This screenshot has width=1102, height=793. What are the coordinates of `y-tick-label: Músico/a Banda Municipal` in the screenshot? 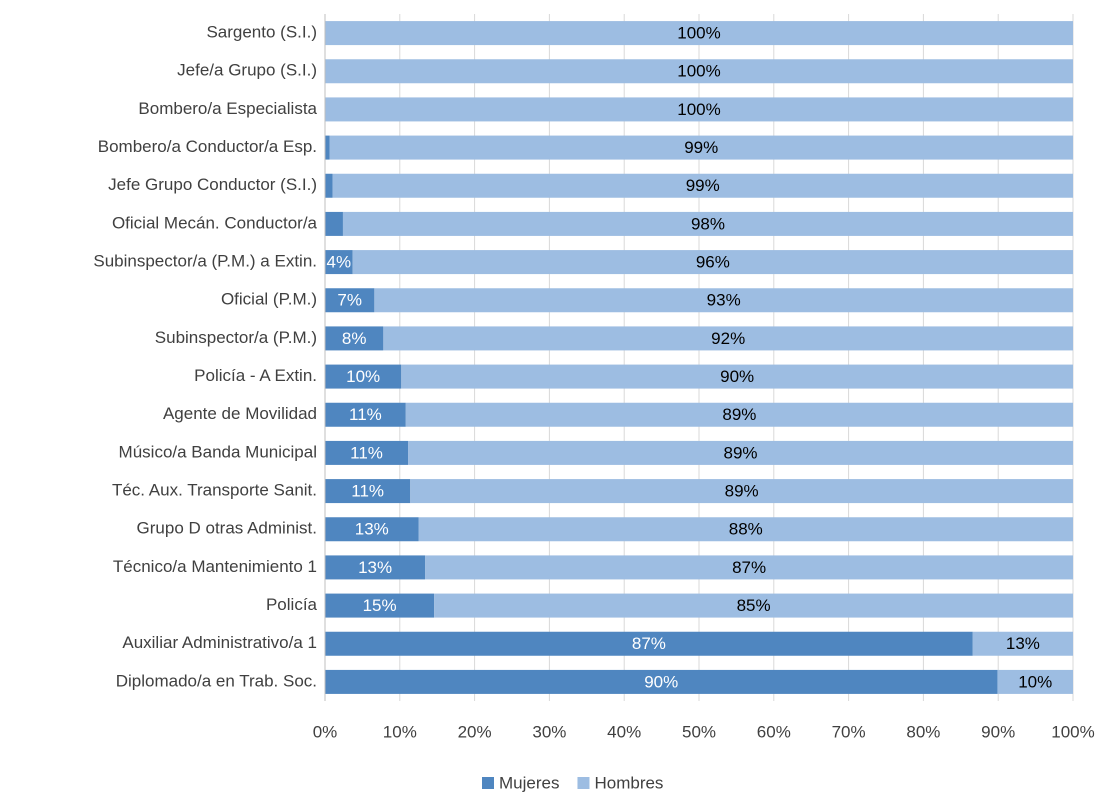 It's located at (218, 451).